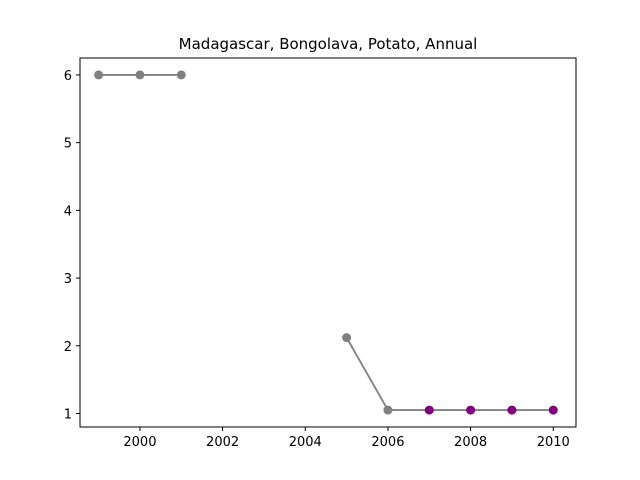 The height and width of the screenshot is (480, 640). What do you see at coordinates (222, 442) in the screenshot?
I see `x-tick-label: 2002` at bounding box center [222, 442].